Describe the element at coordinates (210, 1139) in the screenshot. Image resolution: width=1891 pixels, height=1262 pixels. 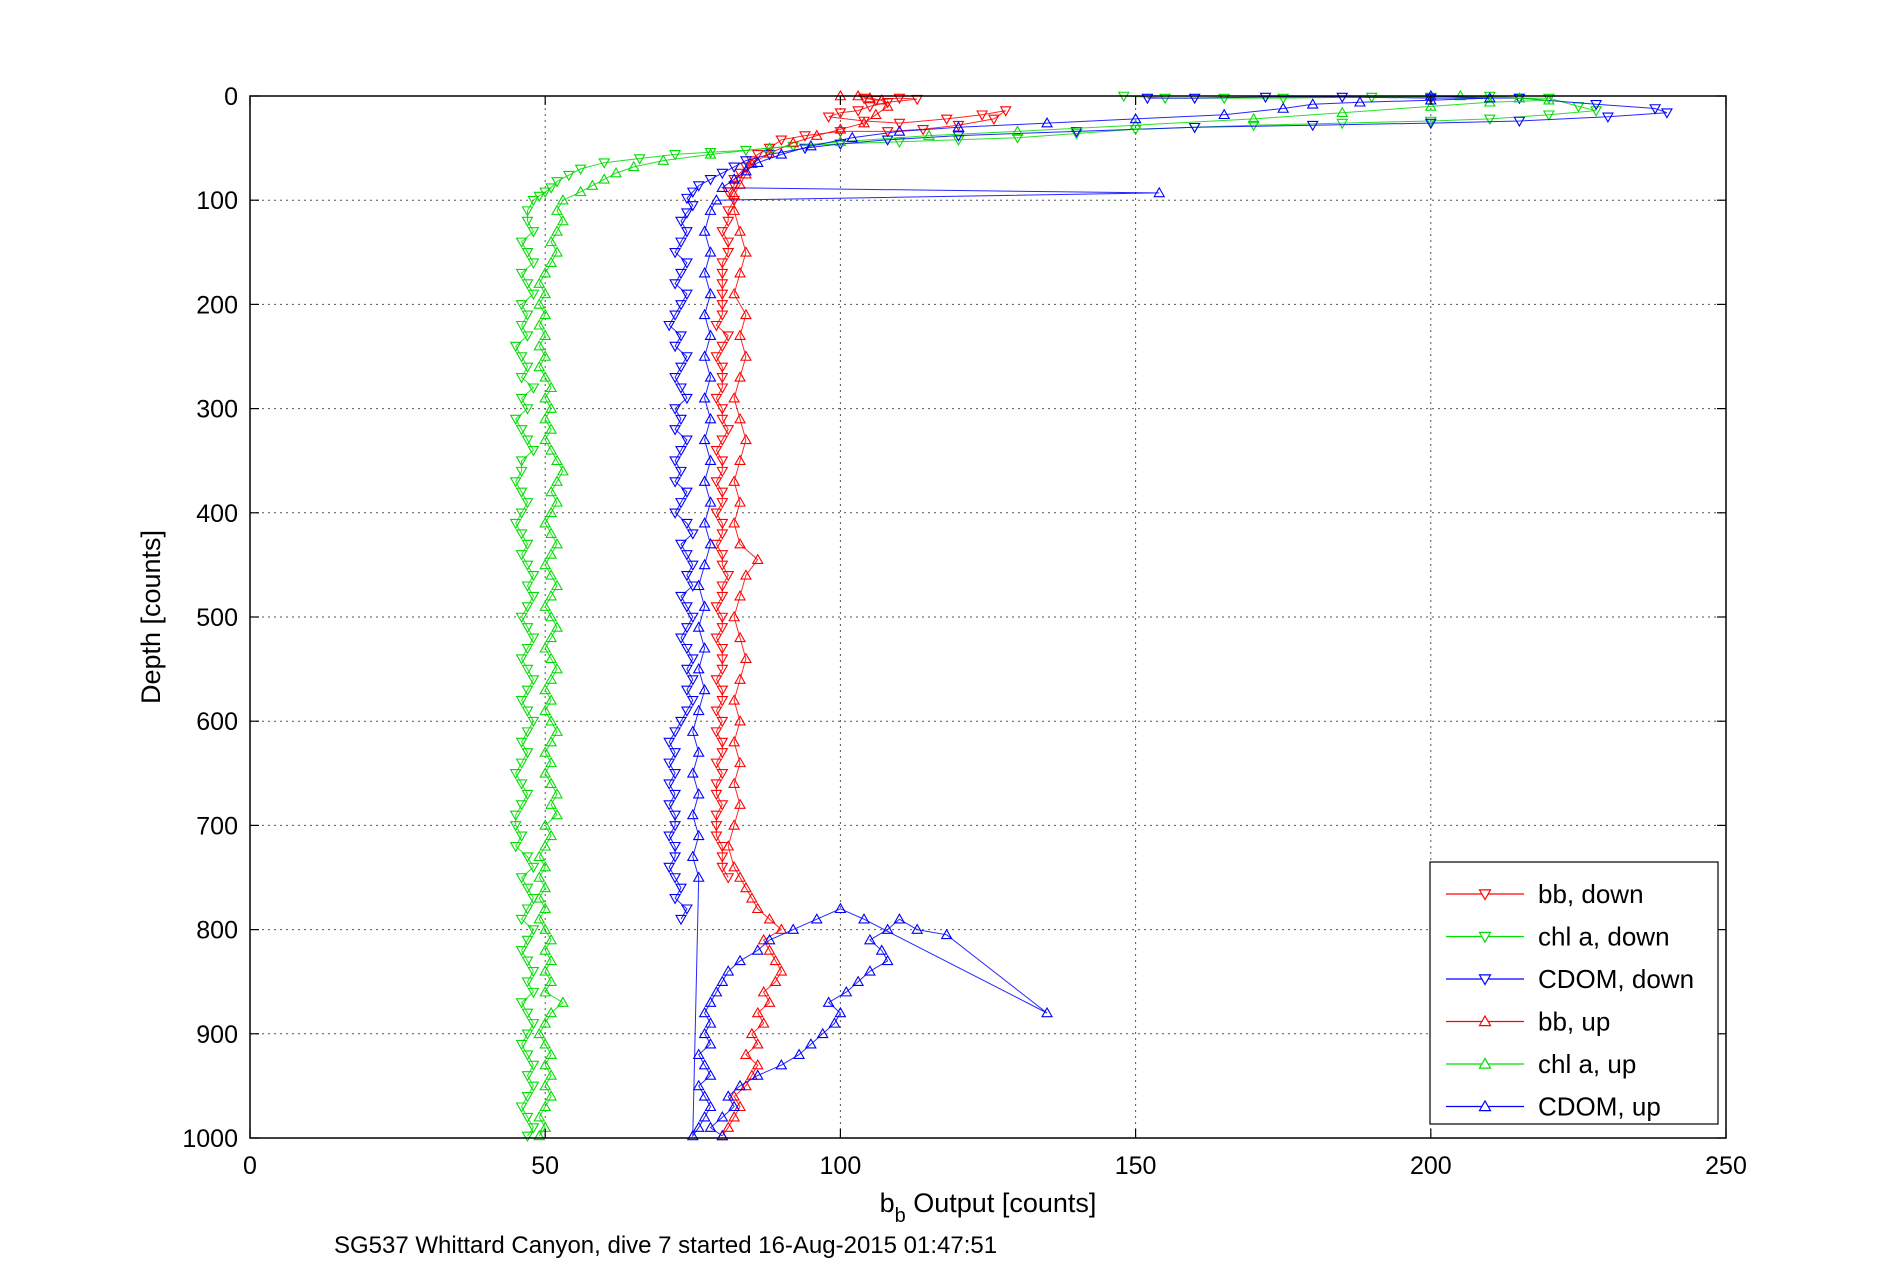
I see `y-tick-label: 1000` at that location.